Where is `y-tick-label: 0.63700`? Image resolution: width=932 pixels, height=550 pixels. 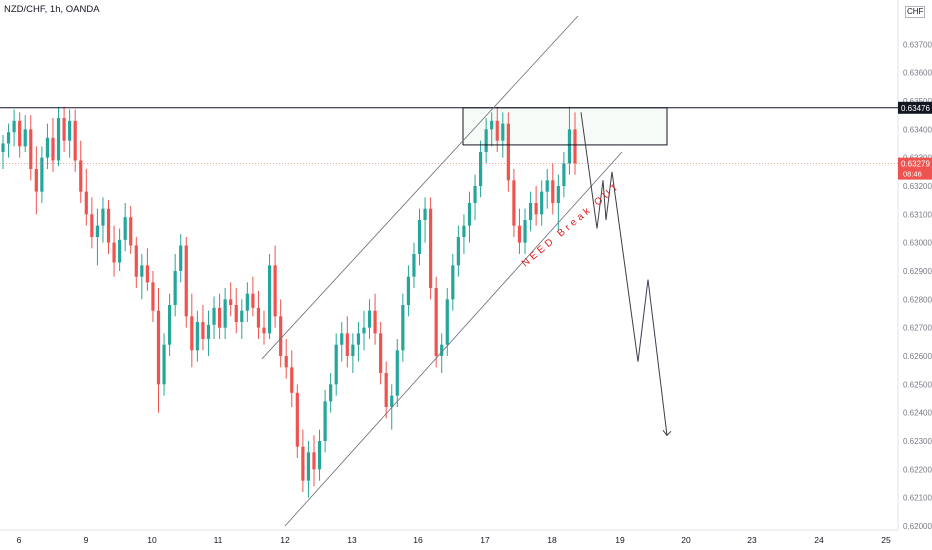
y-tick-label: 0.63700 is located at coordinates (917, 44).